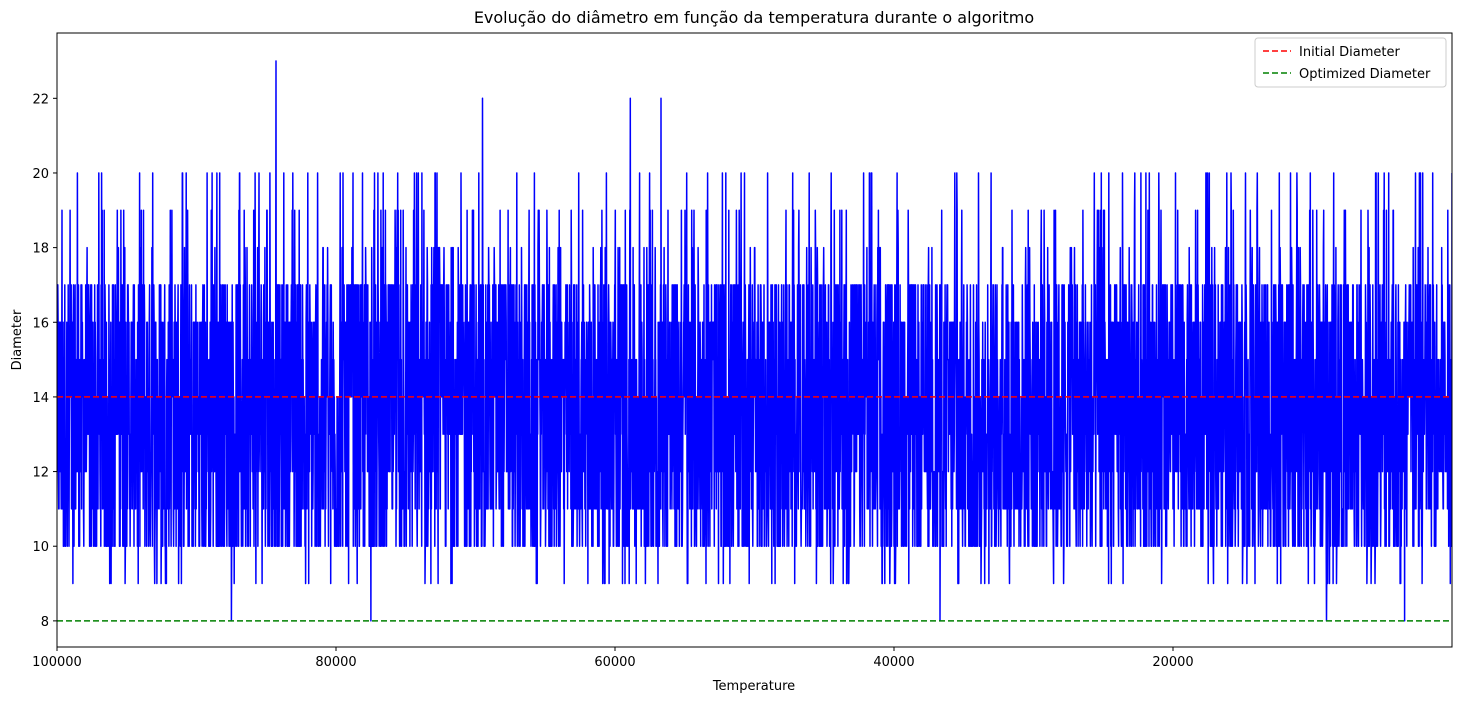 The height and width of the screenshot is (702, 1462). What do you see at coordinates (614, 662) in the screenshot?
I see `x-tick-label: 60000` at bounding box center [614, 662].